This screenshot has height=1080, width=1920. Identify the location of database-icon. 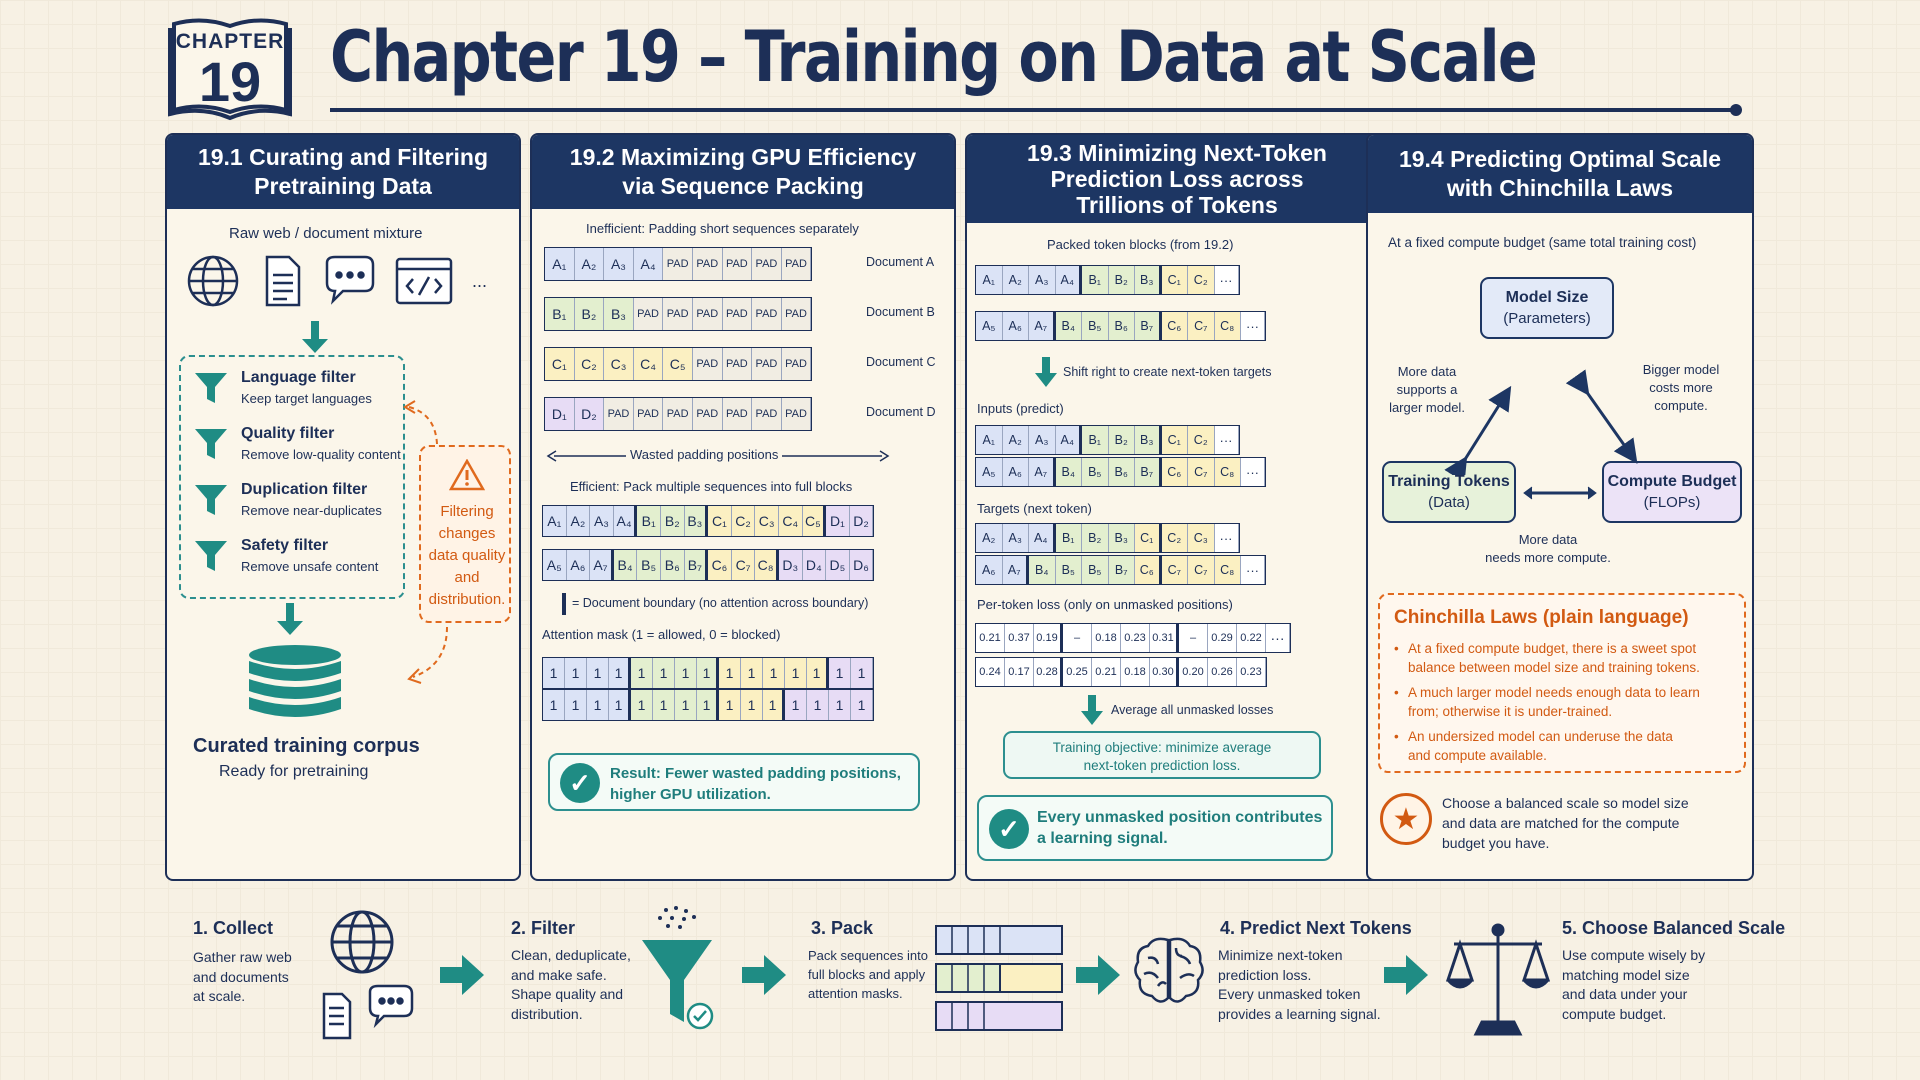
(295, 688).